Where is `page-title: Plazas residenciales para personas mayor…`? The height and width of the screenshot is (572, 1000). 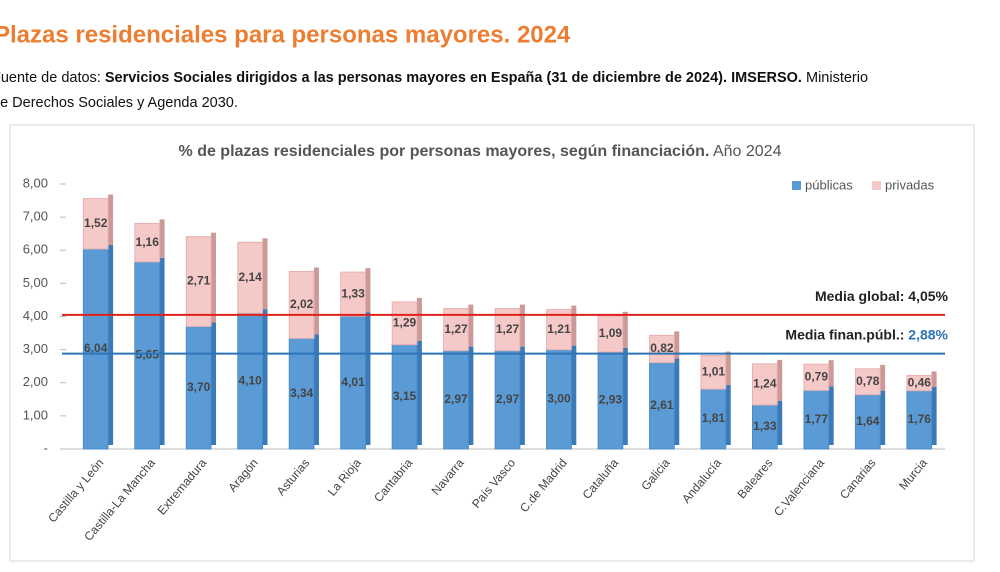 page-title: Plazas residenciales para personas mayor… is located at coordinates (285, 34).